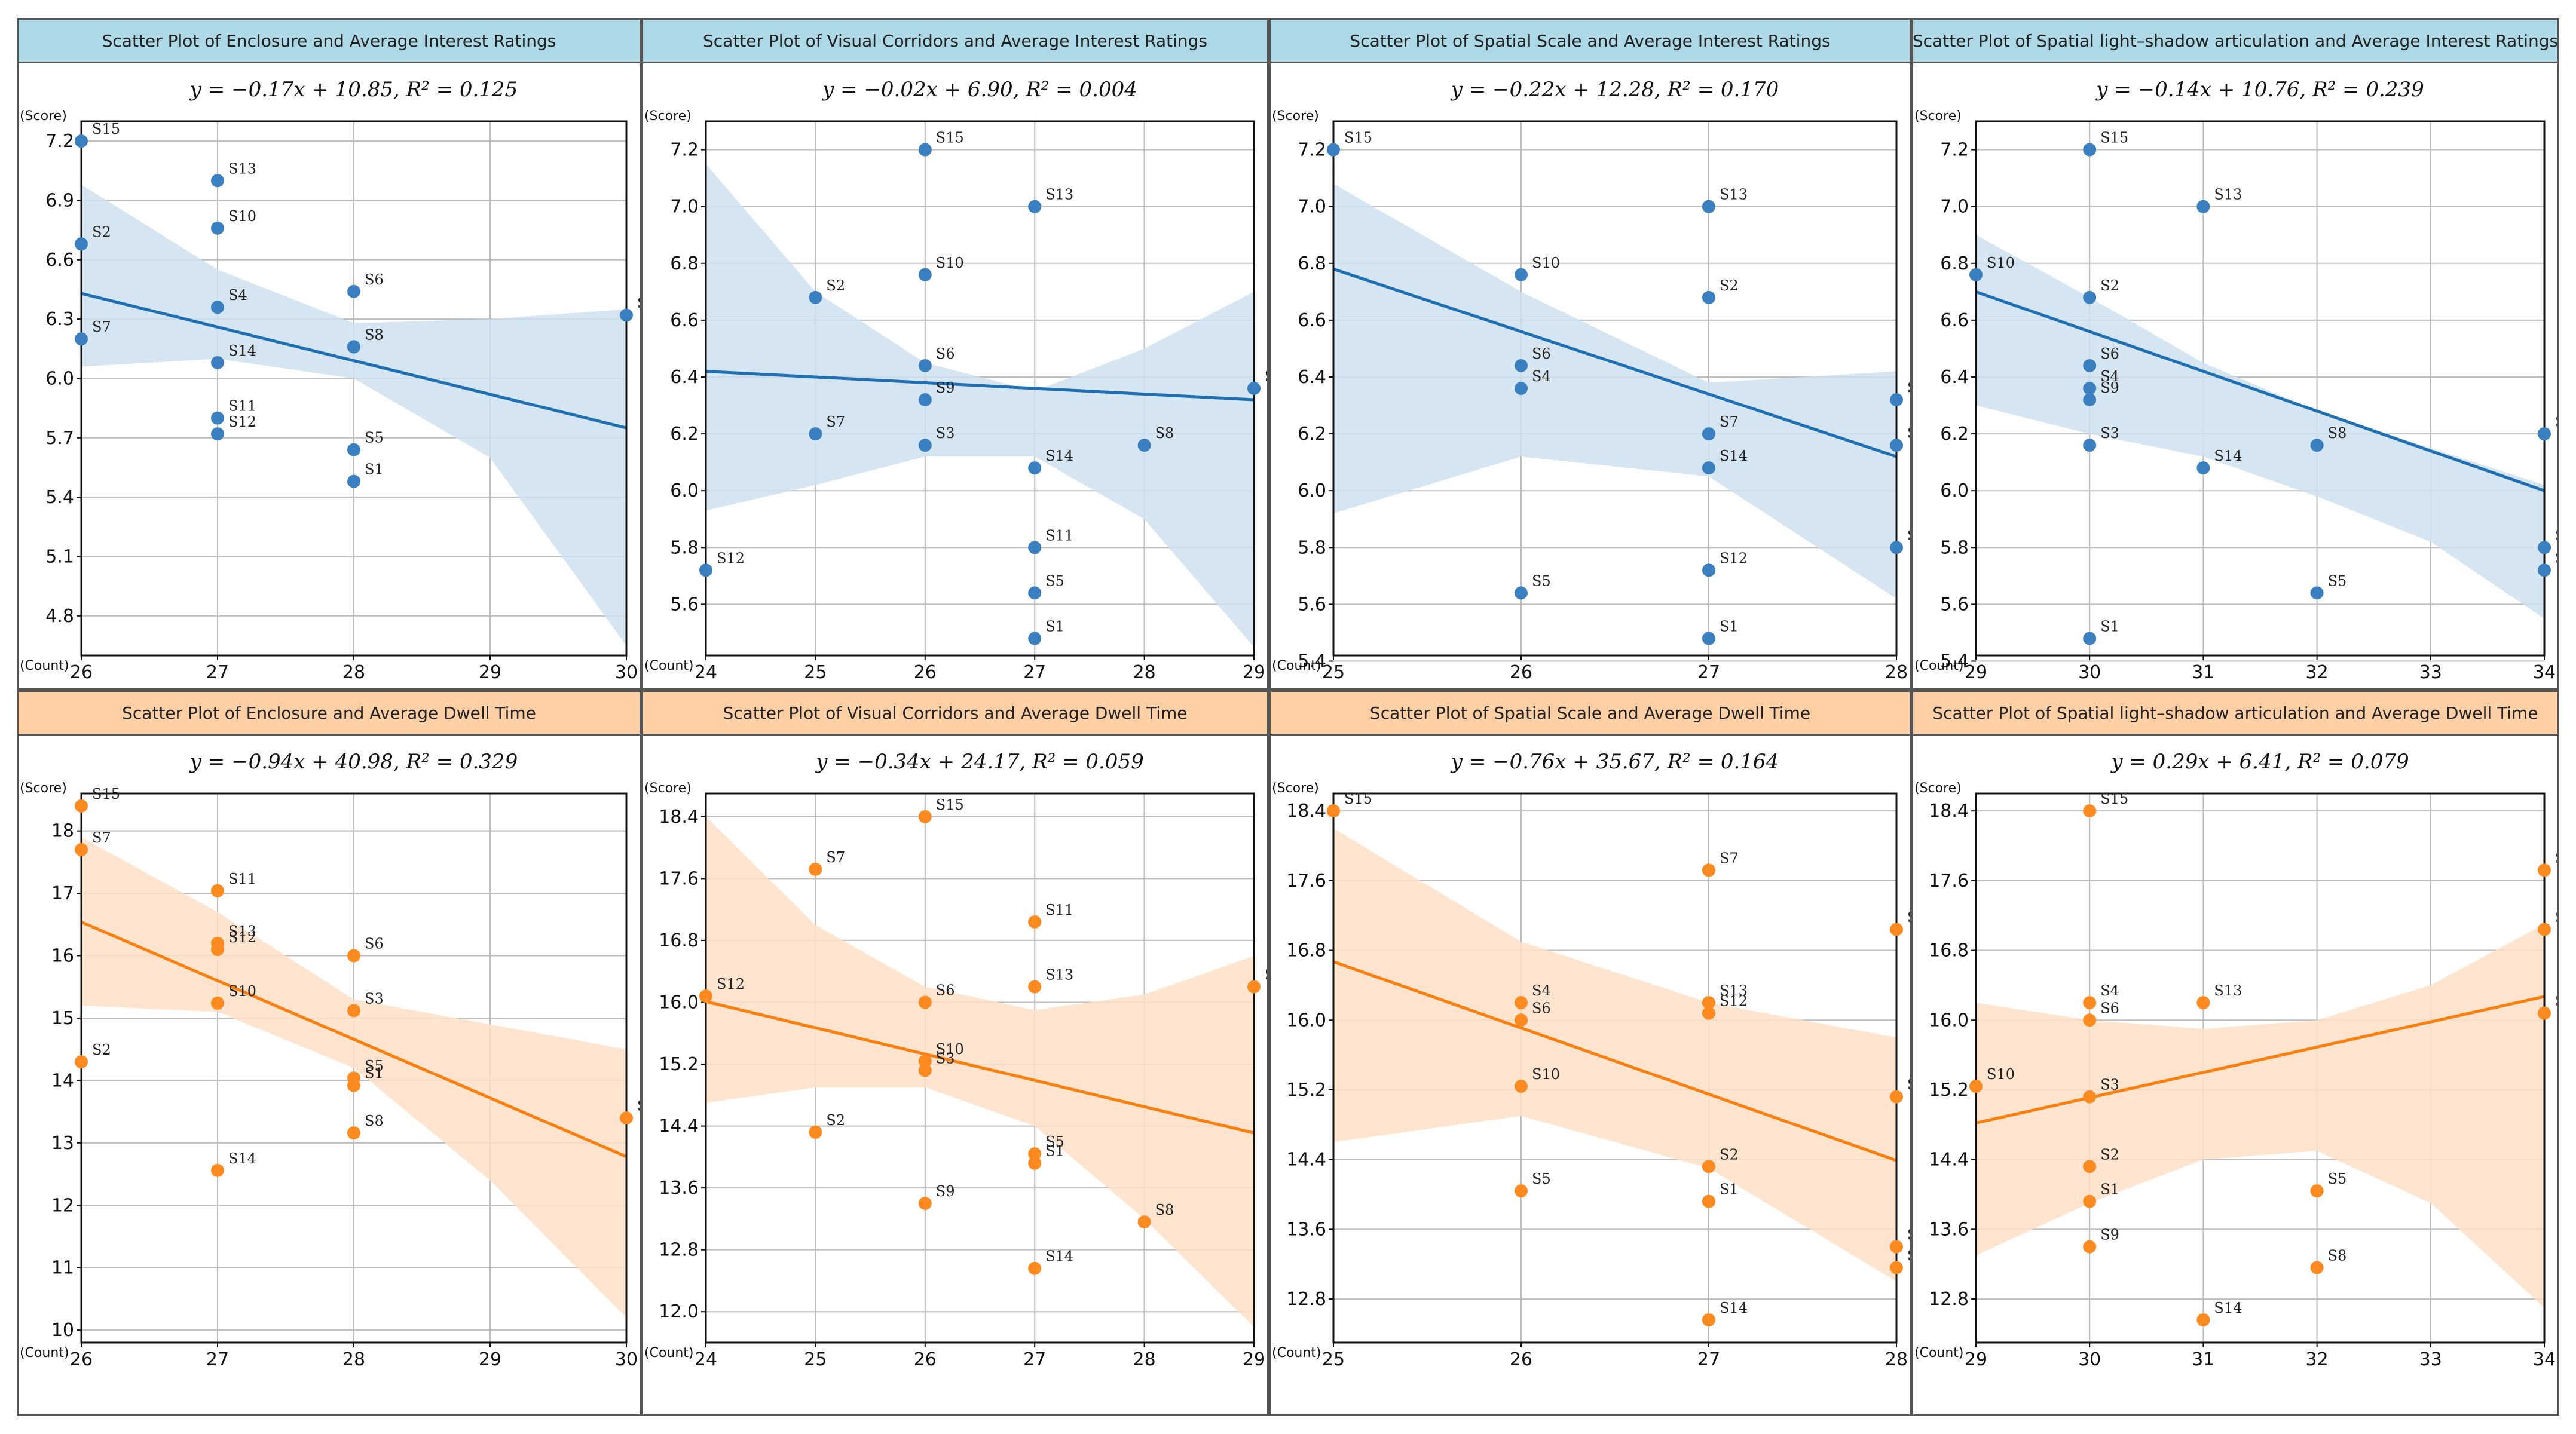 The image size is (2576, 1434). What do you see at coordinates (706, 672) in the screenshot?
I see `x-tick-label: 24` at bounding box center [706, 672].